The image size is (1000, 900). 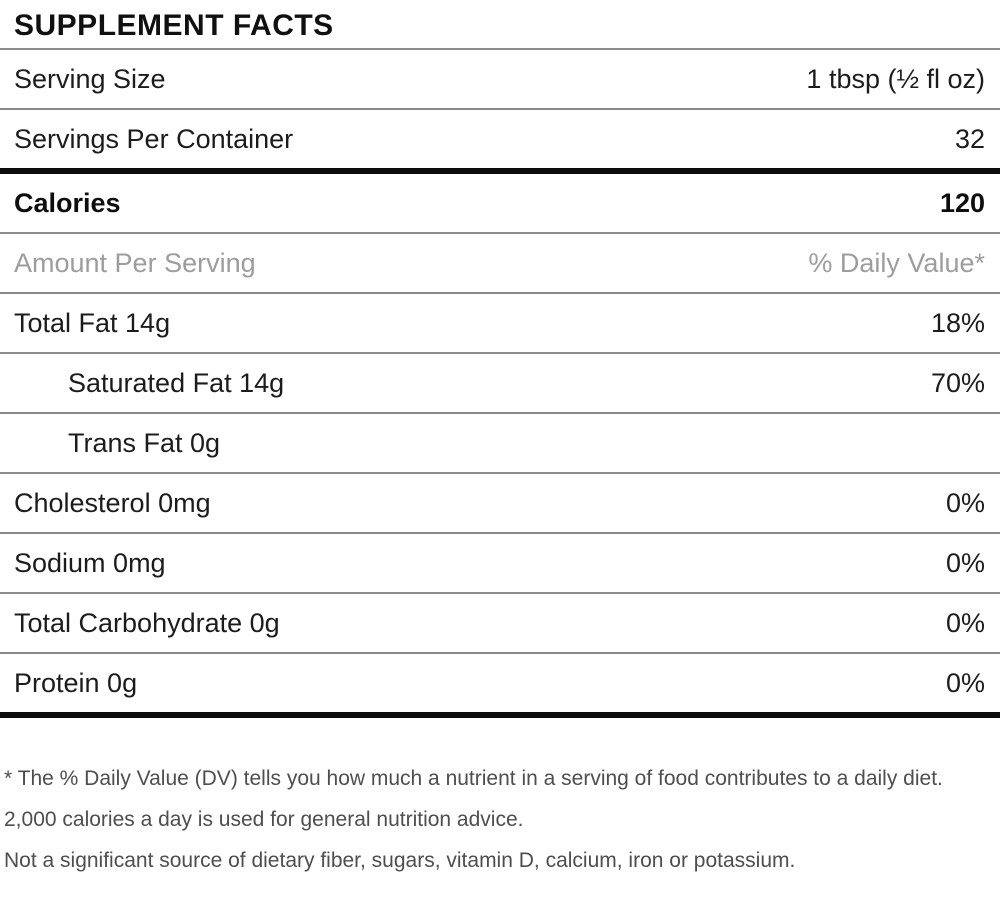 What do you see at coordinates (144, 442) in the screenshot?
I see `nutrient-row-label: Trans Fat 0g` at bounding box center [144, 442].